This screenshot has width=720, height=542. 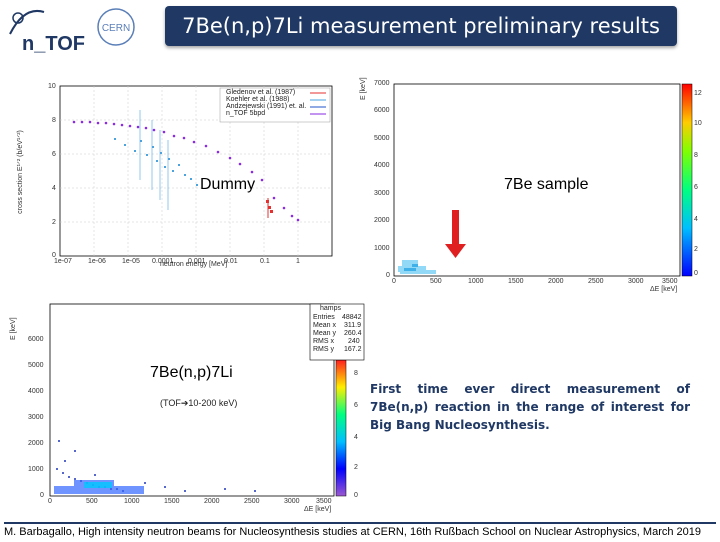 I want to click on tof-range-label: (TOF➔10-200 keV), so click(x=199, y=403).